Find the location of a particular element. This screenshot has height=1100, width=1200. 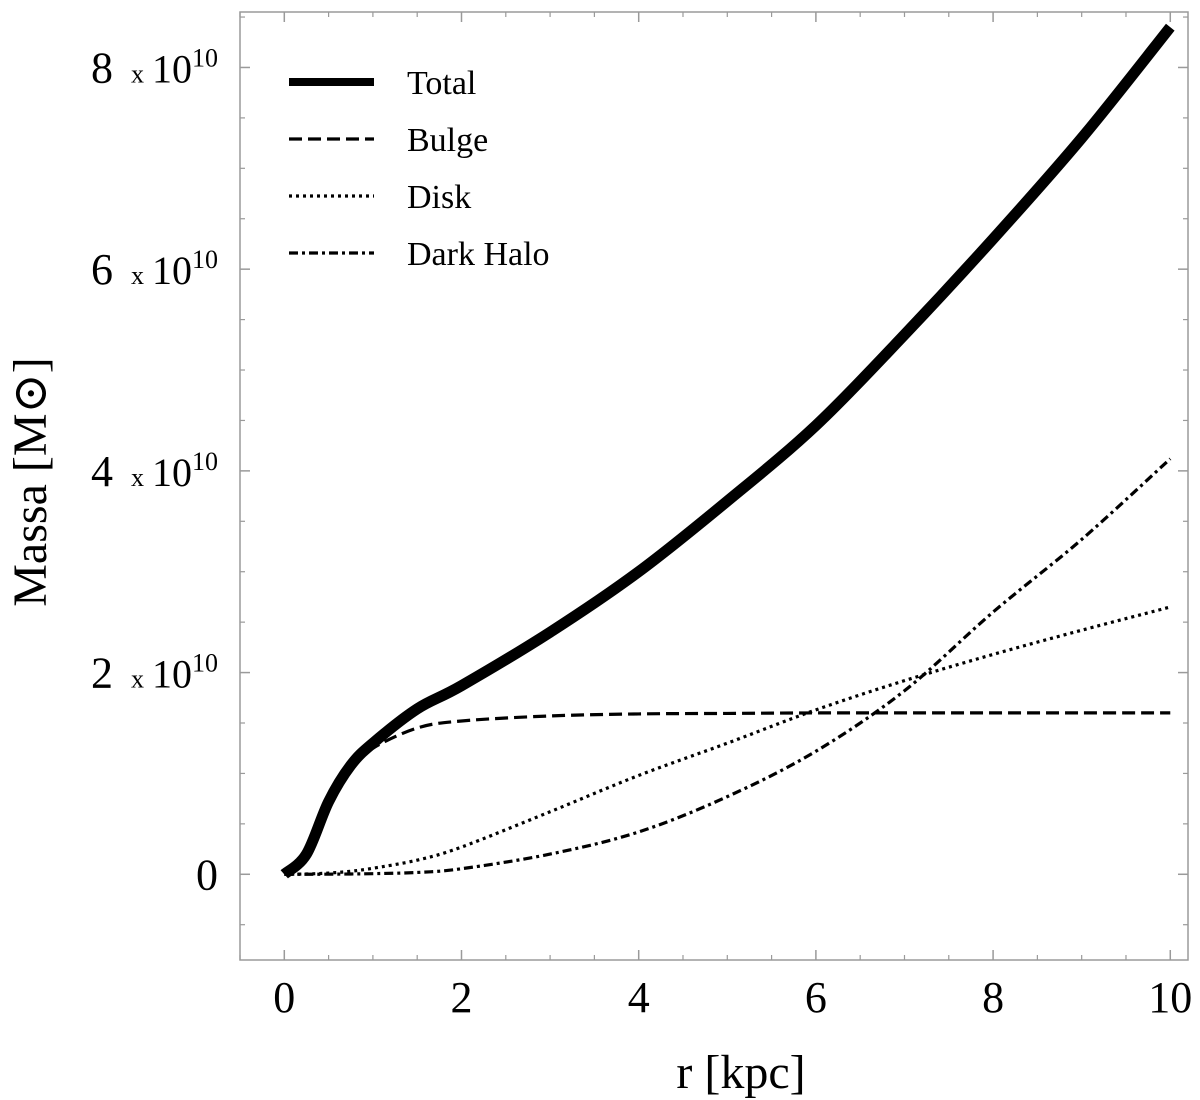

x-tick-label: 2 is located at coordinates (461, 997).